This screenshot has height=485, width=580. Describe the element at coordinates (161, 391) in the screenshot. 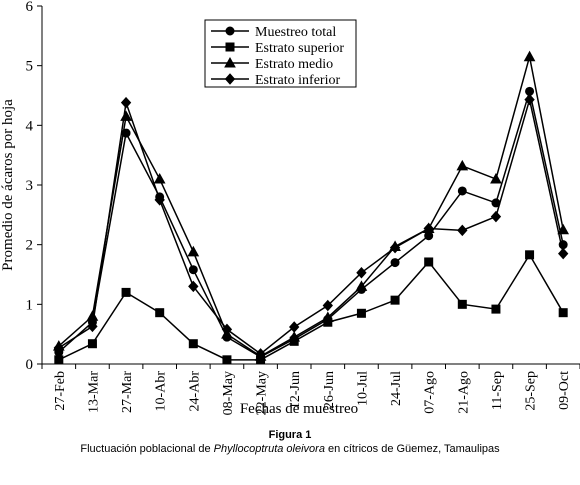

I see `x-tick-label: 10-Abr` at that location.